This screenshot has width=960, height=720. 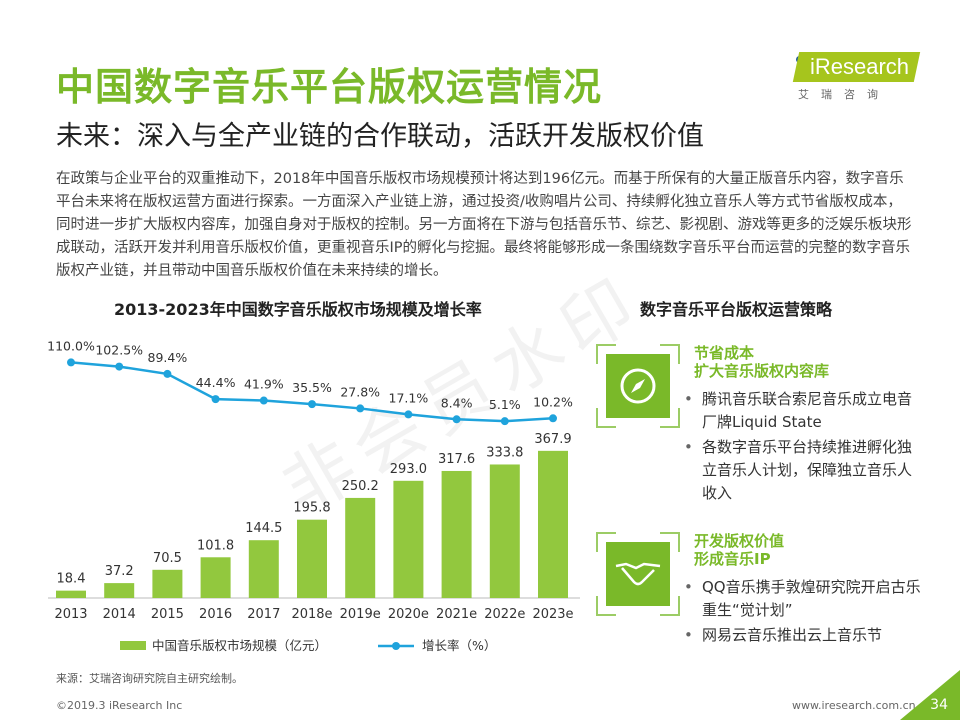 What do you see at coordinates (854, 705) in the screenshot?
I see `website-link: www.iresearch.com.cn` at bounding box center [854, 705].